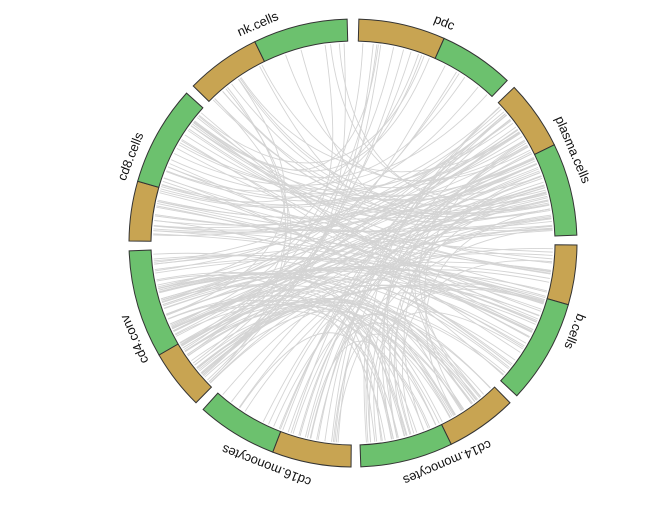 This screenshot has width=646, height=508. I want to click on label-bcells: b.cells, so click(575, 332).